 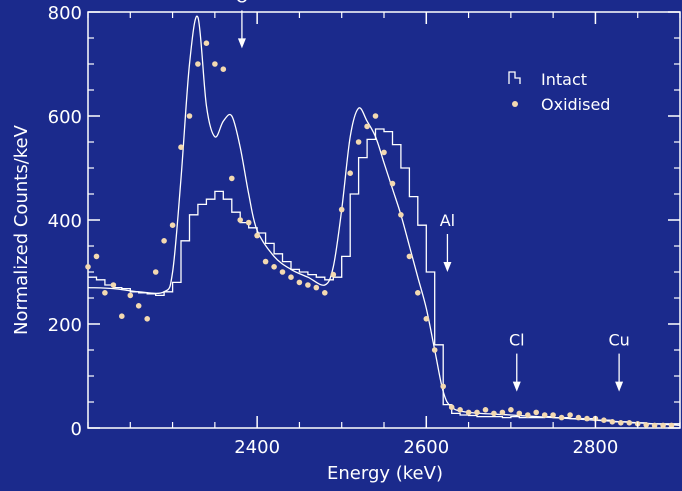 What do you see at coordinates (575, 104) in the screenshot?
I see `legend-oxidised-label: Oxidised` at bounding box center [575, 104].